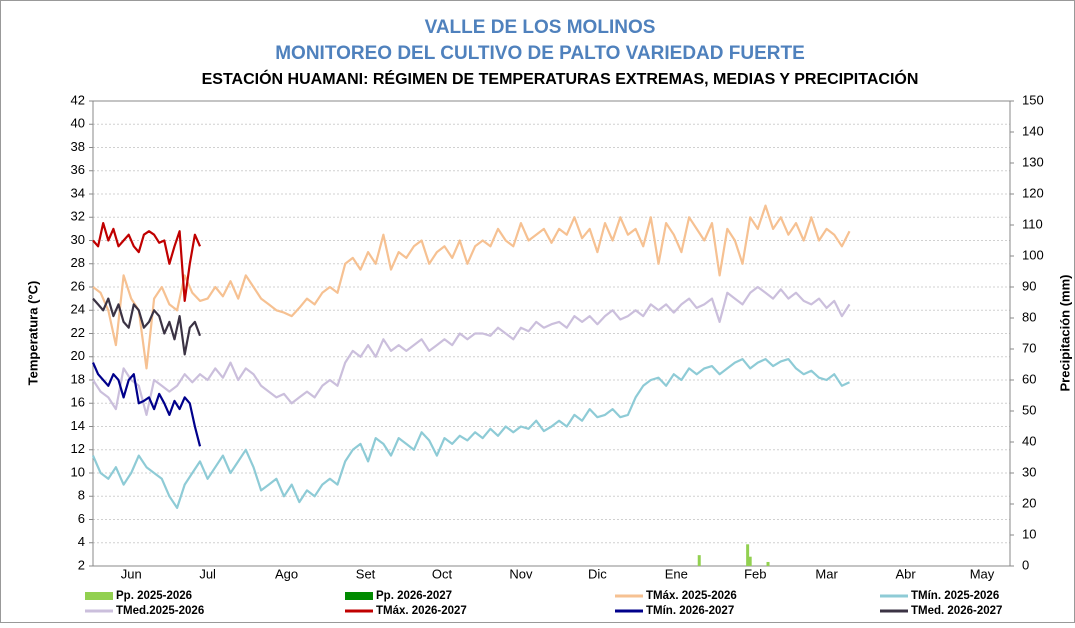  I want to click on y-tick-label: 22, so click(78, 332).